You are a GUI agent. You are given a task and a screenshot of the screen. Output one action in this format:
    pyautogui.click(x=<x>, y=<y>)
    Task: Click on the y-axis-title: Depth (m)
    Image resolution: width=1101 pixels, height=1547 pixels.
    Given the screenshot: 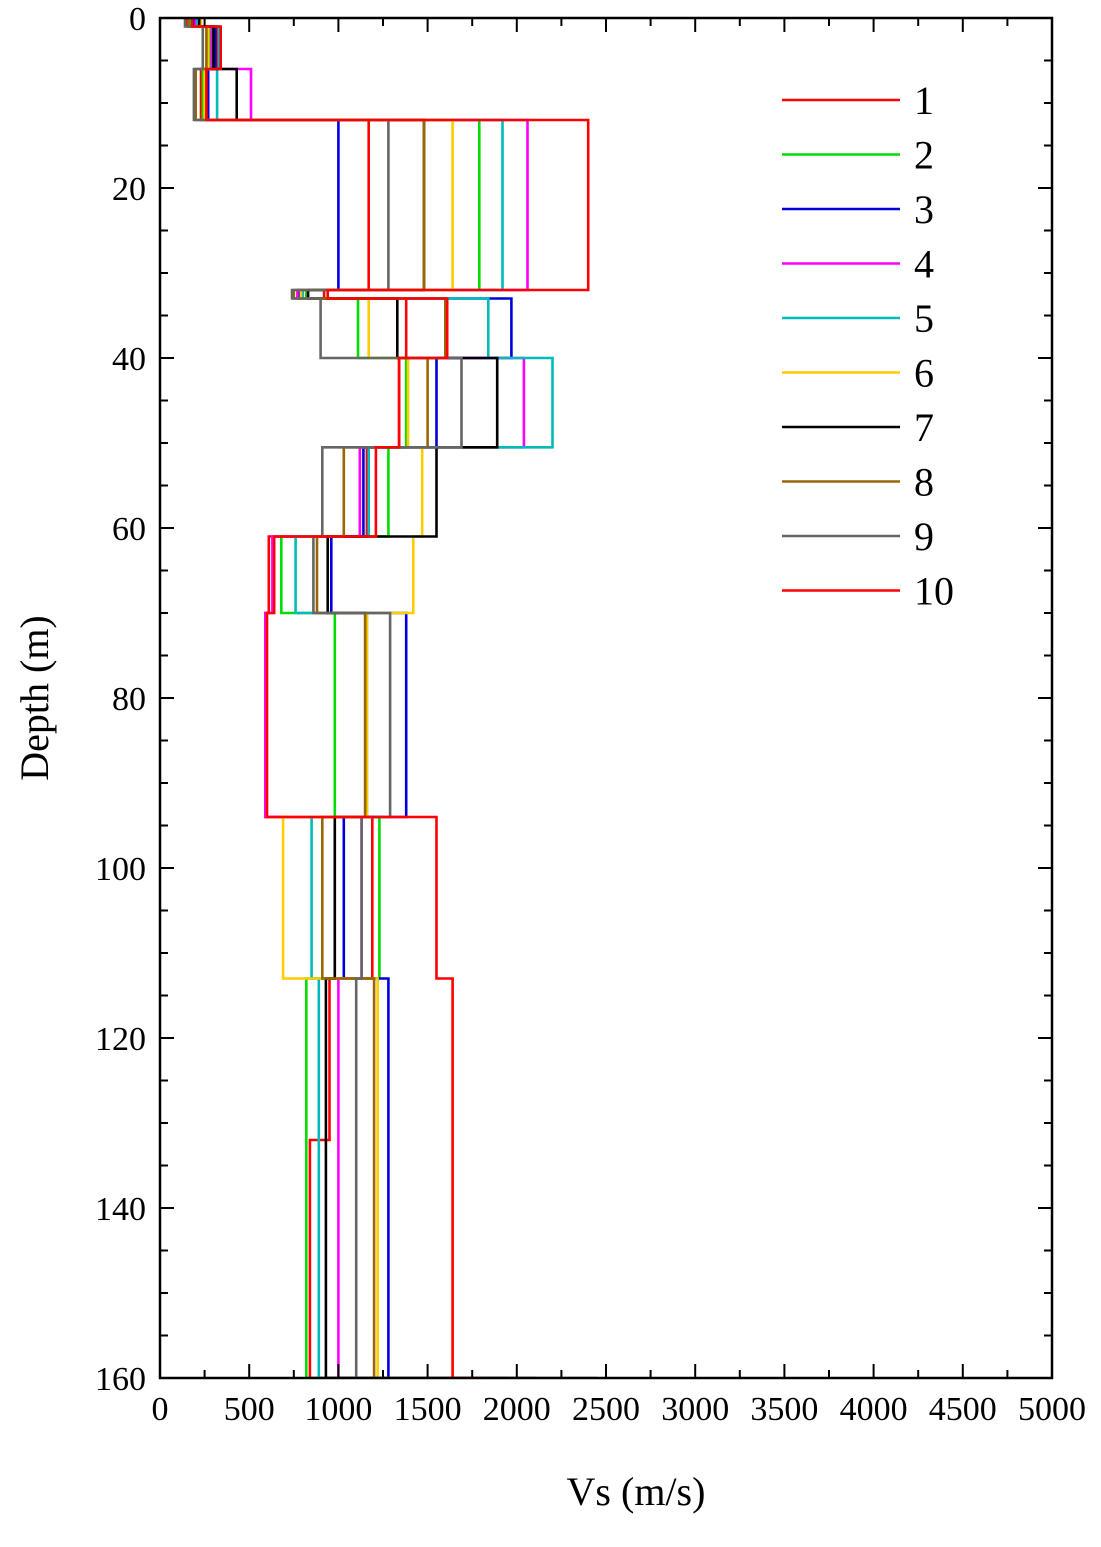 What is the action you would take?
    pyautogui.click(x=34, y=698)
    